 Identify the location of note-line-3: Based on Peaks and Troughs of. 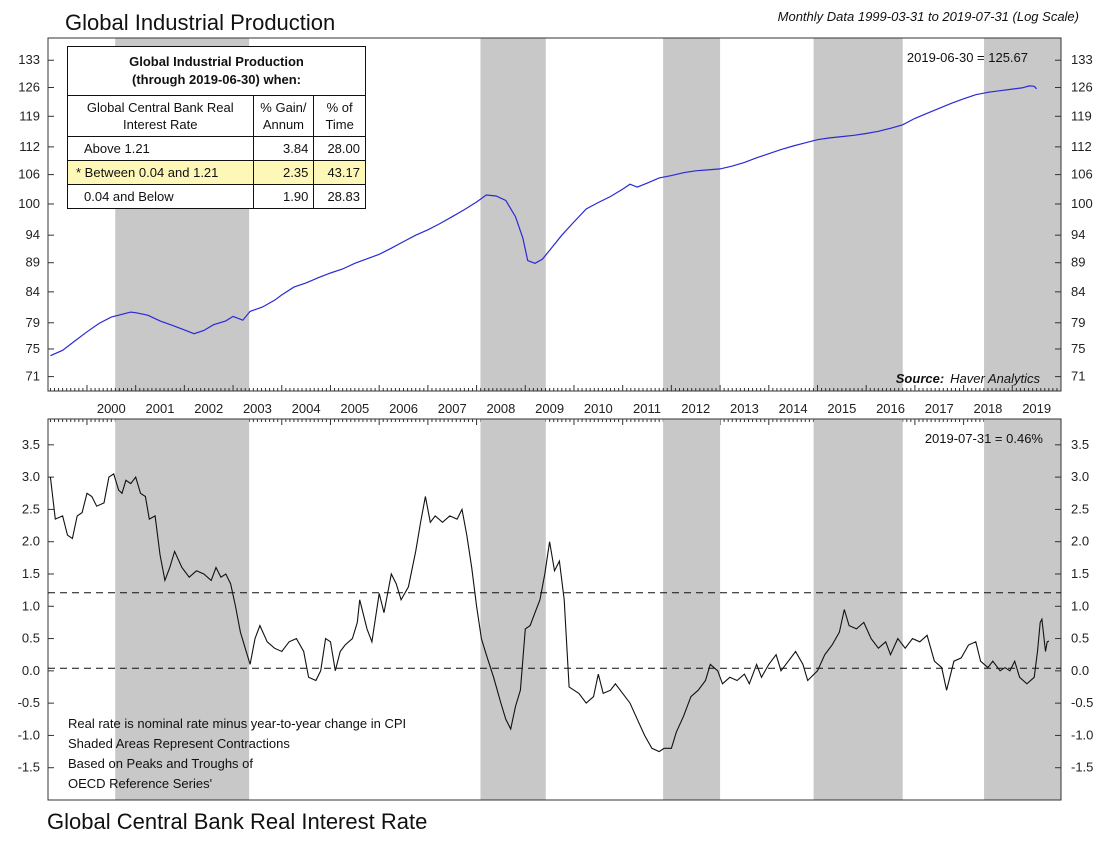
(160, 763).